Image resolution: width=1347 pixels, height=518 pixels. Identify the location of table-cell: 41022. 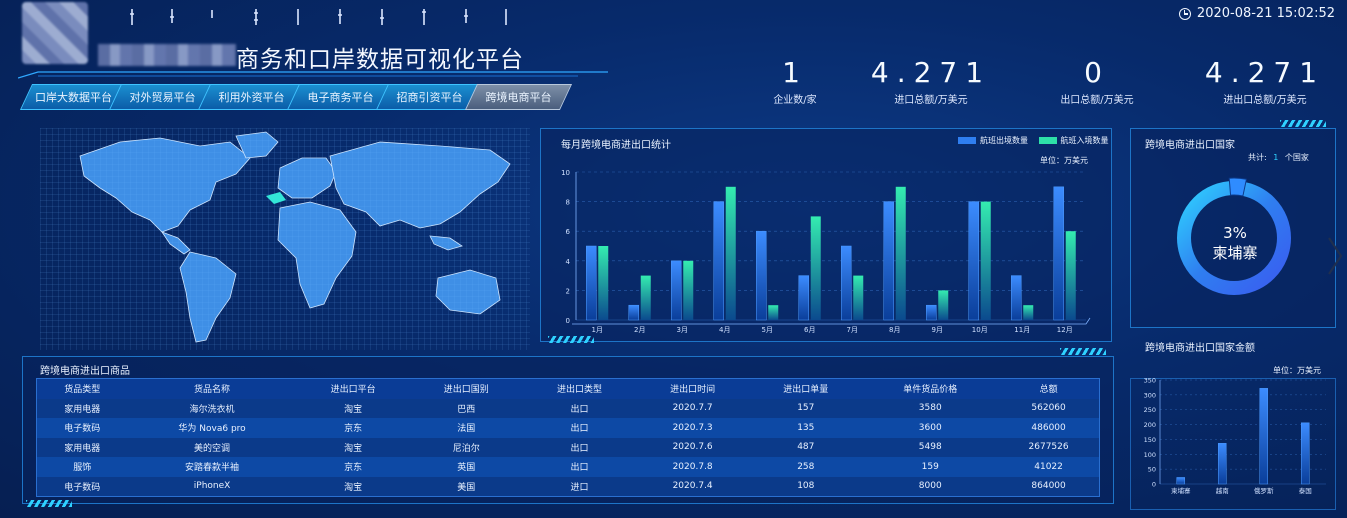
(1048, 466).